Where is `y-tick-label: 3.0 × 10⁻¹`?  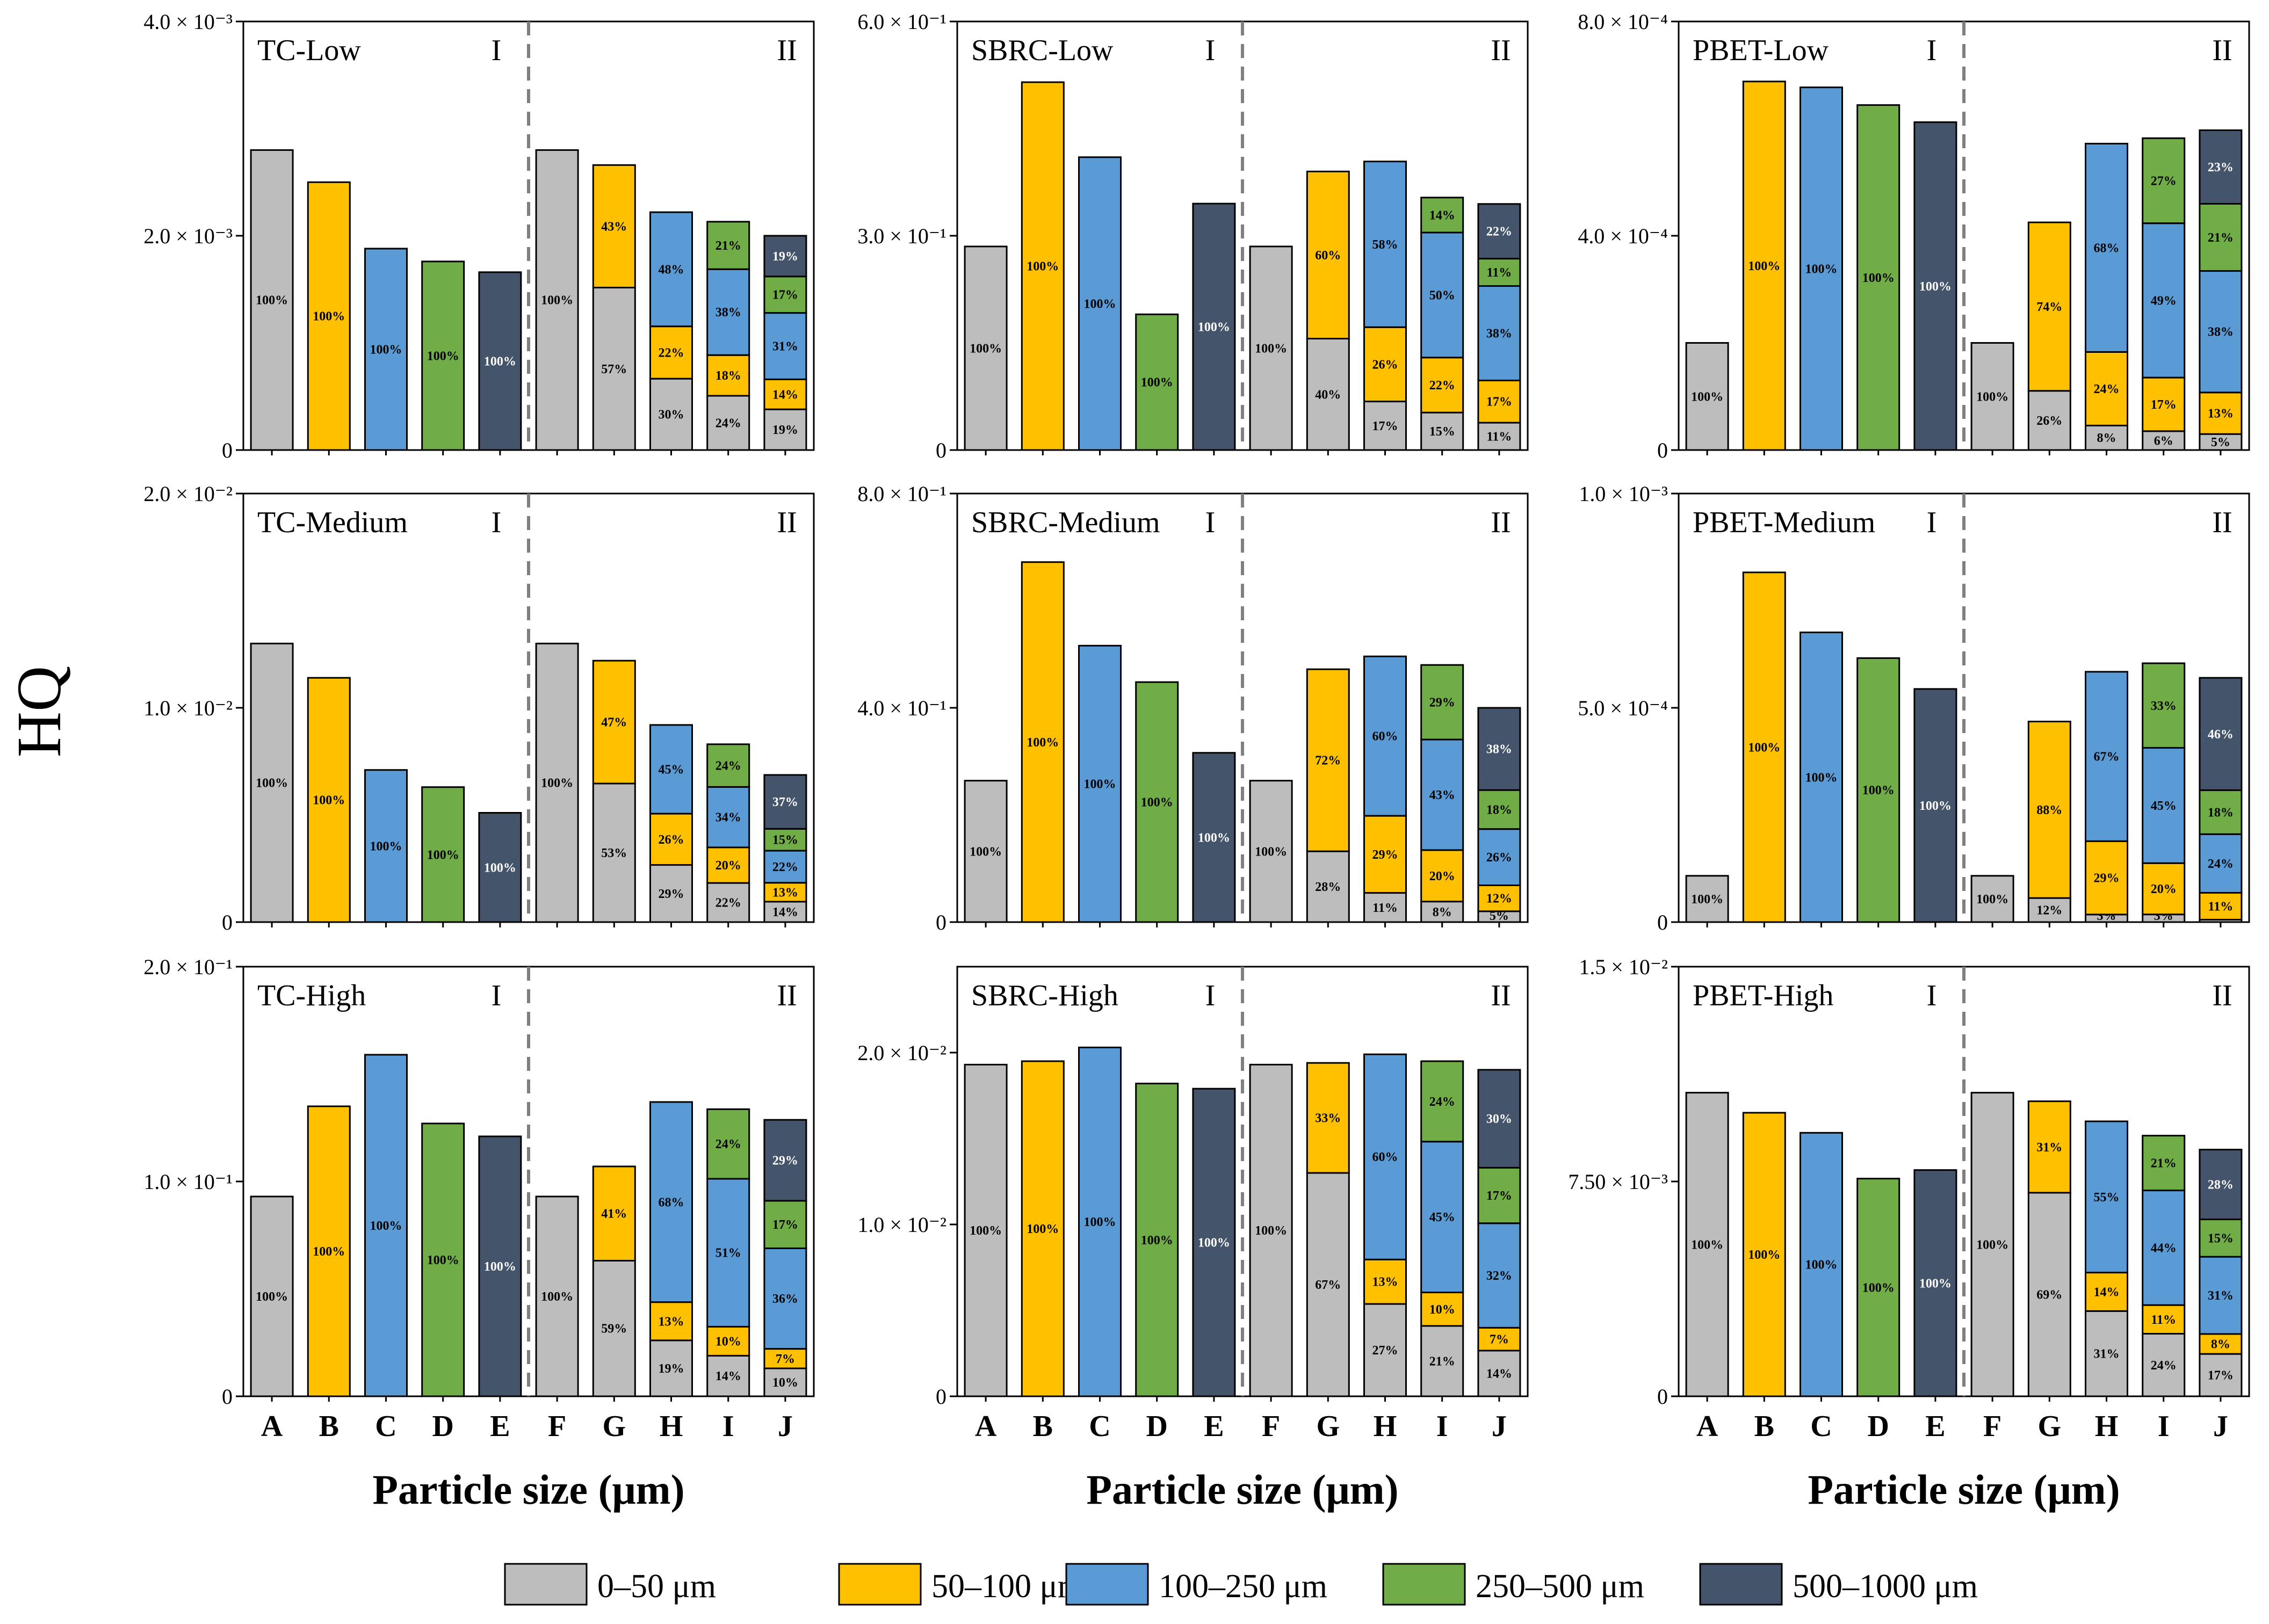 y-tick-label: 3.0 × 10⁻¹ is located at coordinates (901, 236).